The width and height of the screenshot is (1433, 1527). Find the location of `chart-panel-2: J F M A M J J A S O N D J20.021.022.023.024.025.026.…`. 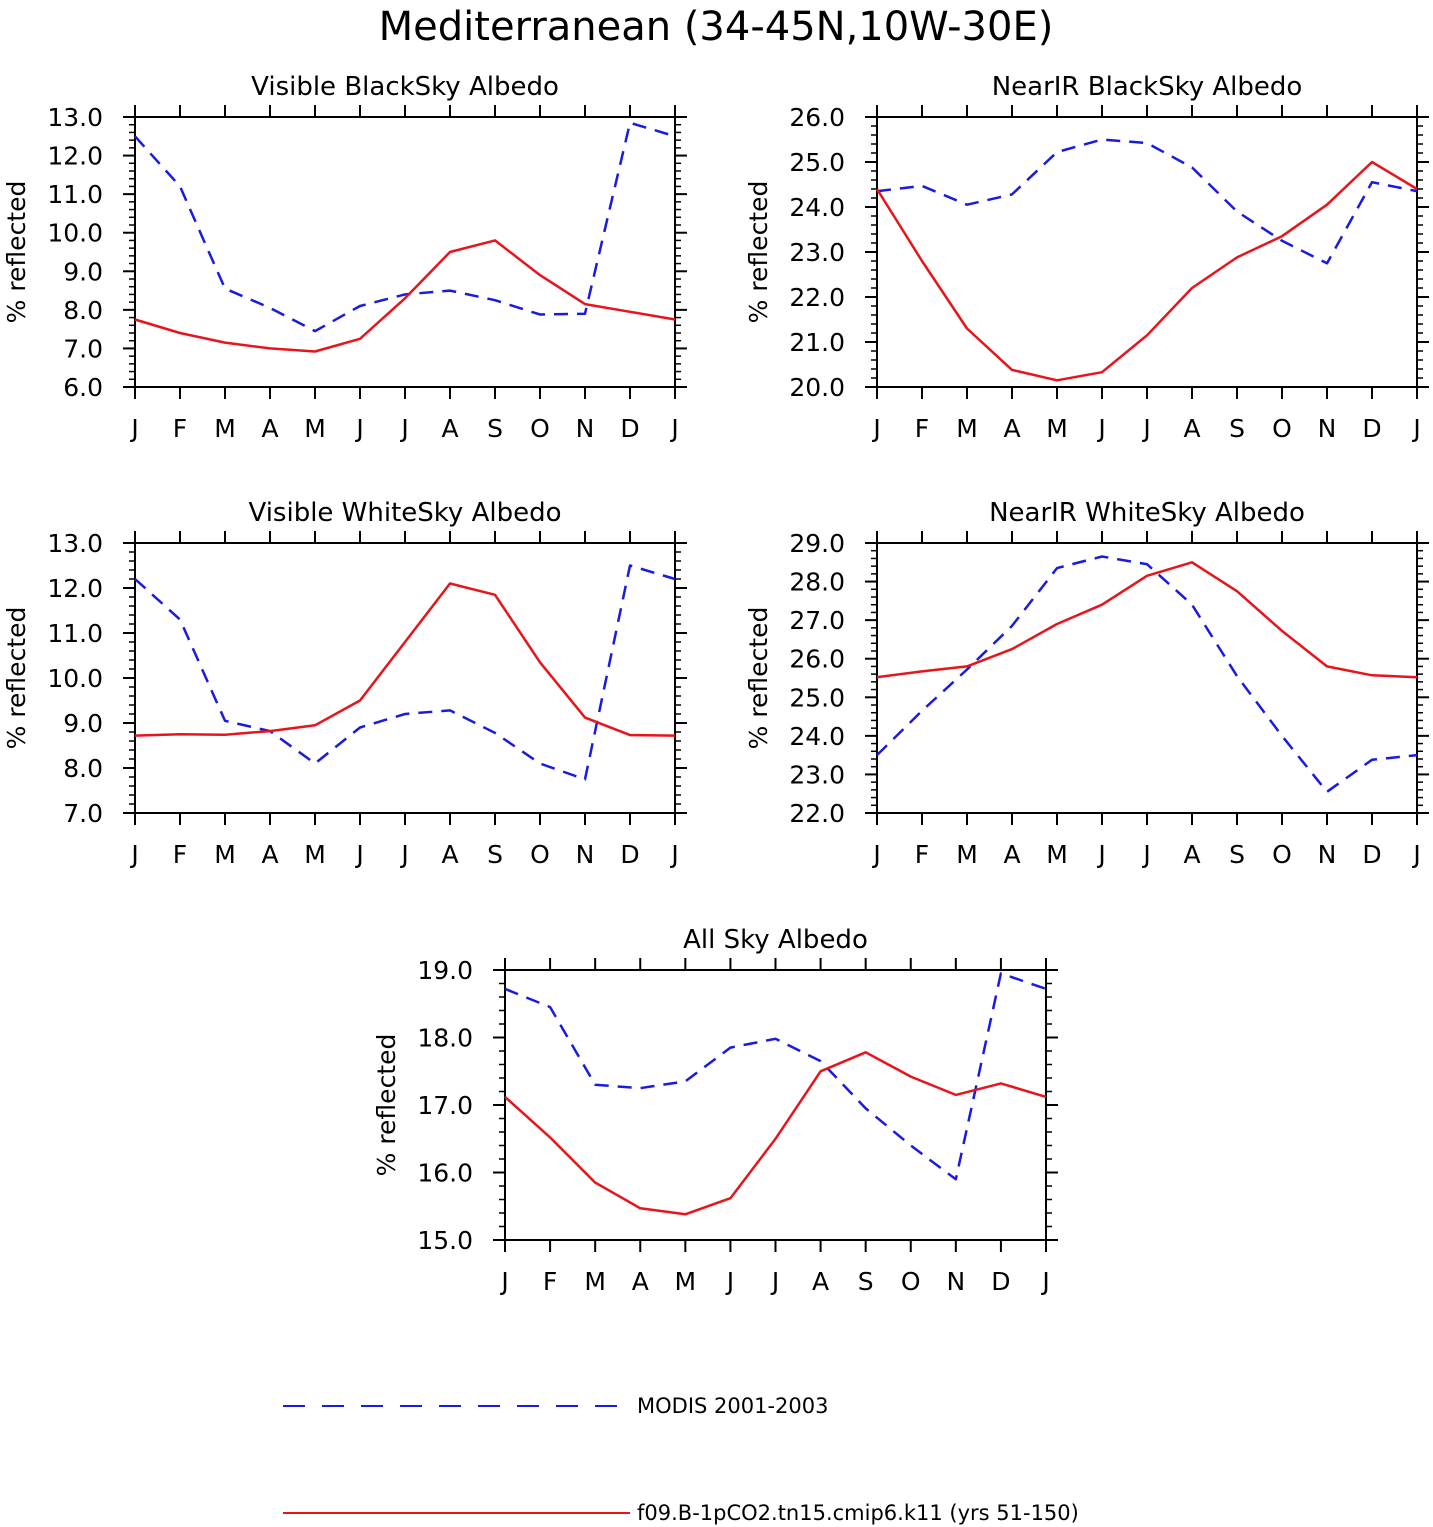

chart-panel-2: J F M A M J J A S O N D J20.021.022.023.024.025.026.… is located at coordinates (1086, 257).